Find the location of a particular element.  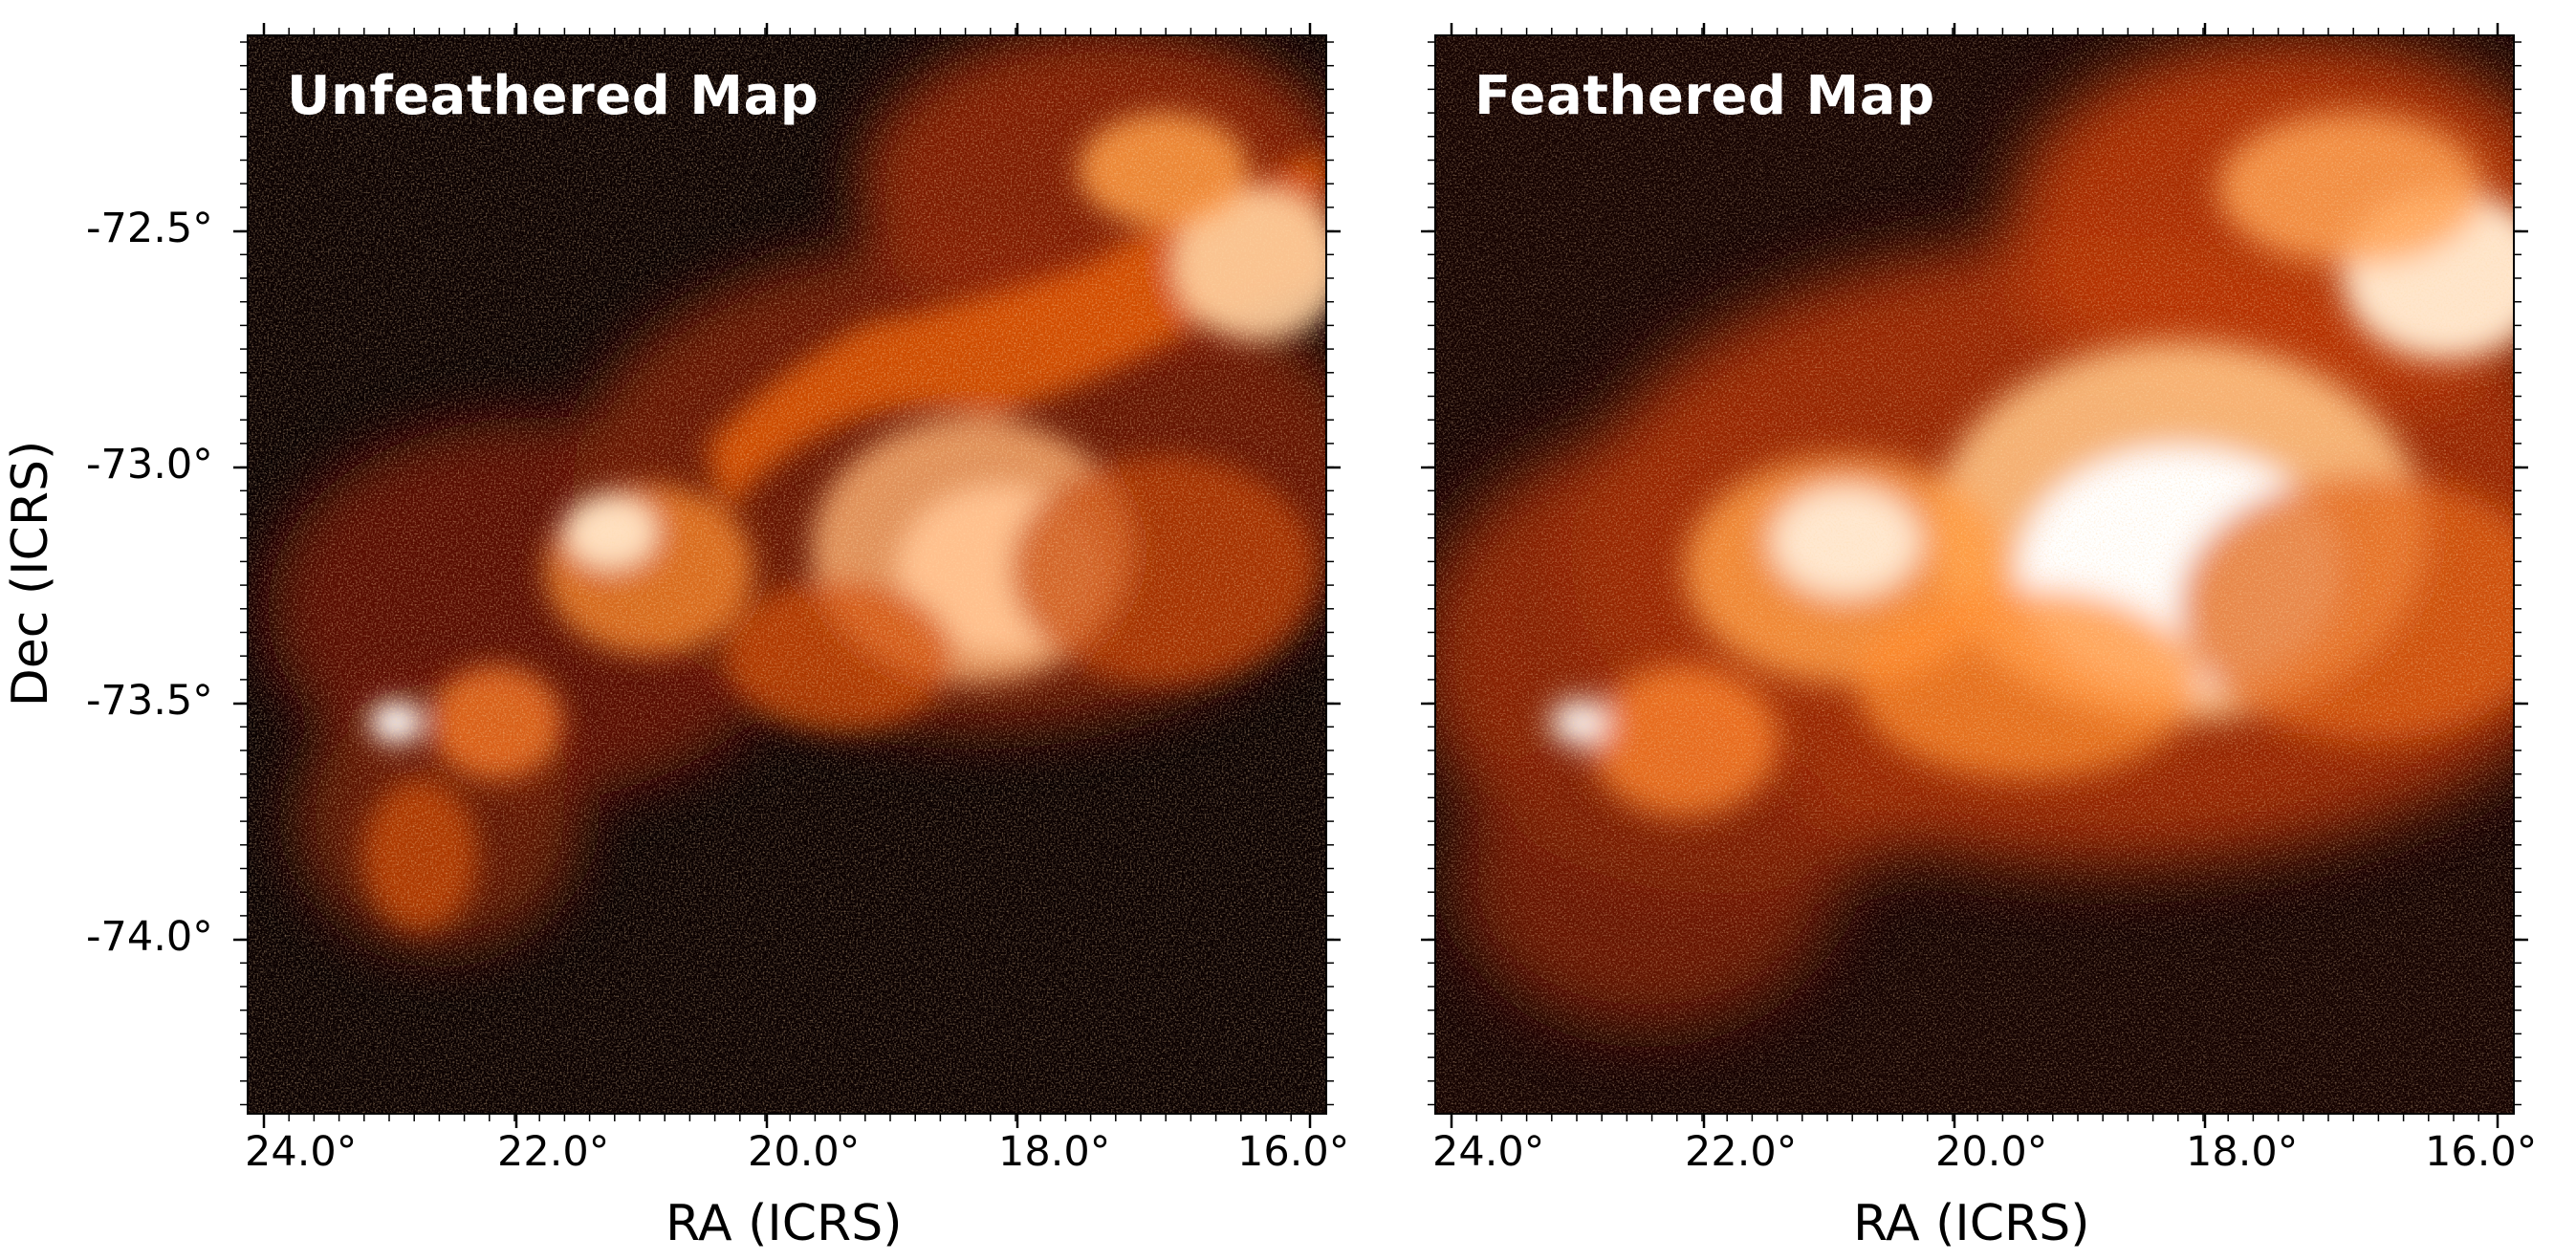

y-tick-label: -74.0° is located at coordinates (149, 937).